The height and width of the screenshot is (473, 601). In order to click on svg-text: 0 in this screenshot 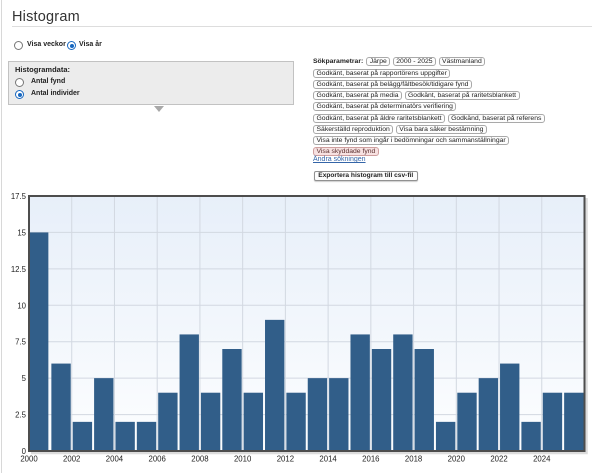, I will do `click(24, 451)`.